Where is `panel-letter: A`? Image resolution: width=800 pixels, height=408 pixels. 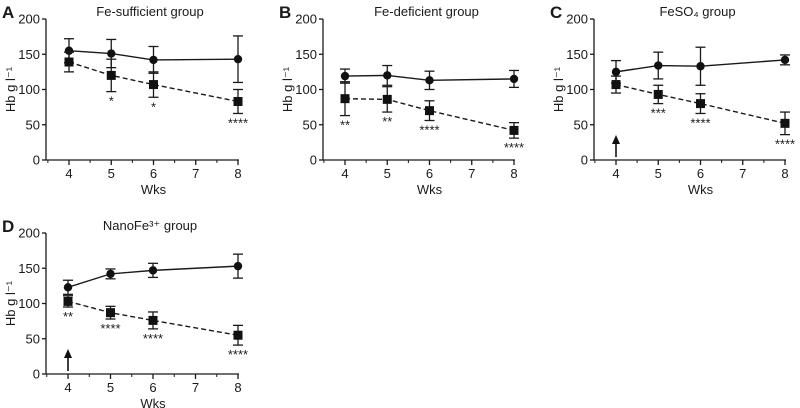 panel-letter: A is located at coordinates (8, 12).